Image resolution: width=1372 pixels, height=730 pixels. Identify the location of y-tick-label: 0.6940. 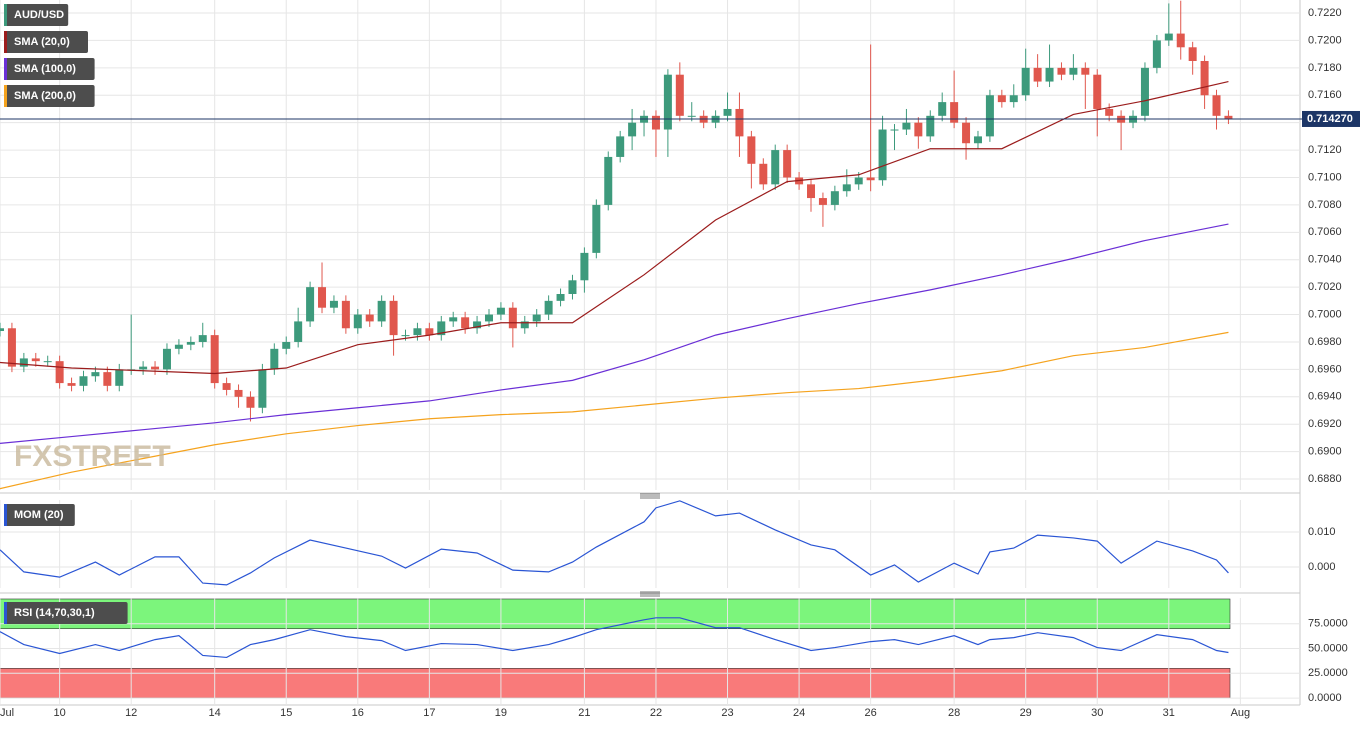
(1325, 397).